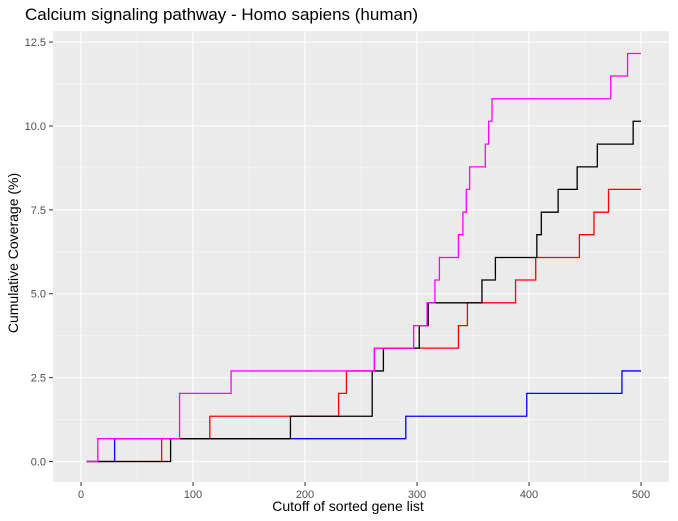 This screenshot has width=678, height=521. Describe the element at coordinates (39, 253) in the screenshot. I see `y-axis: 0.0 2.5 5.0 7.5 10.0 12.5` at that location.